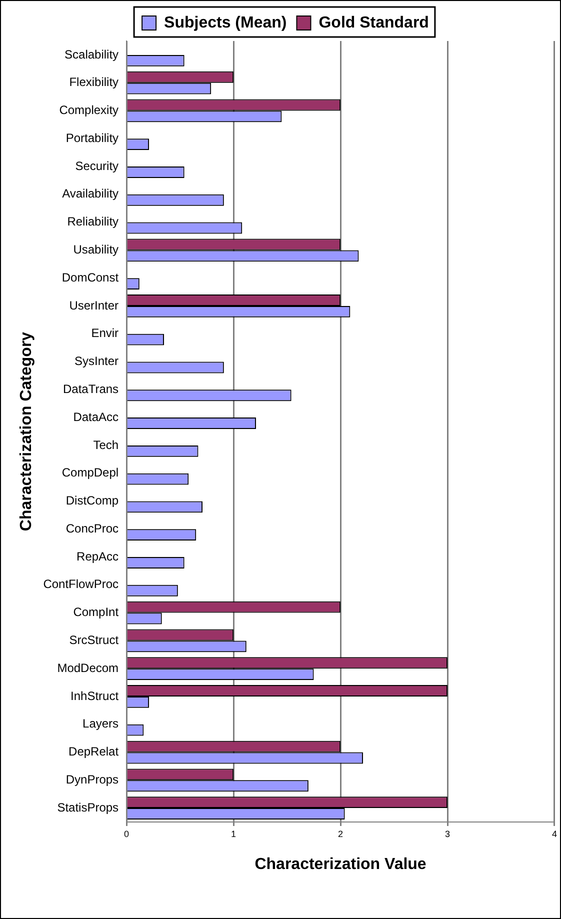  I want to click on y-tick-label: InhStruct, so click(95, 695).